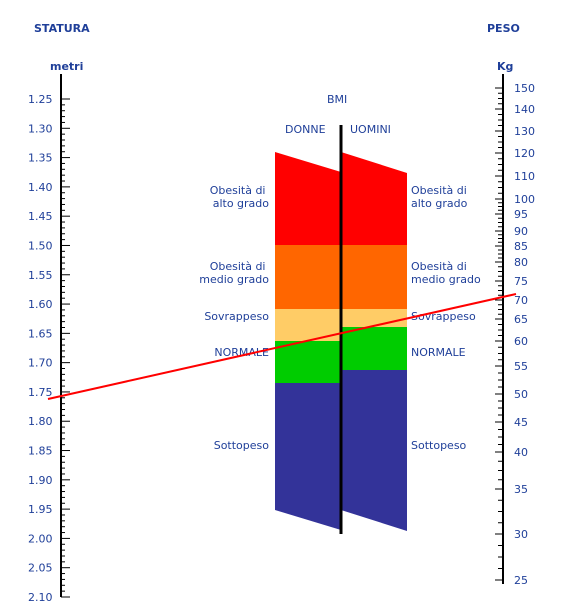 The image size is (566, 615). Describe the element at coordinates (242, 445) in the screenshot. I see `women-label-underweight: Sottopeso` at that location.